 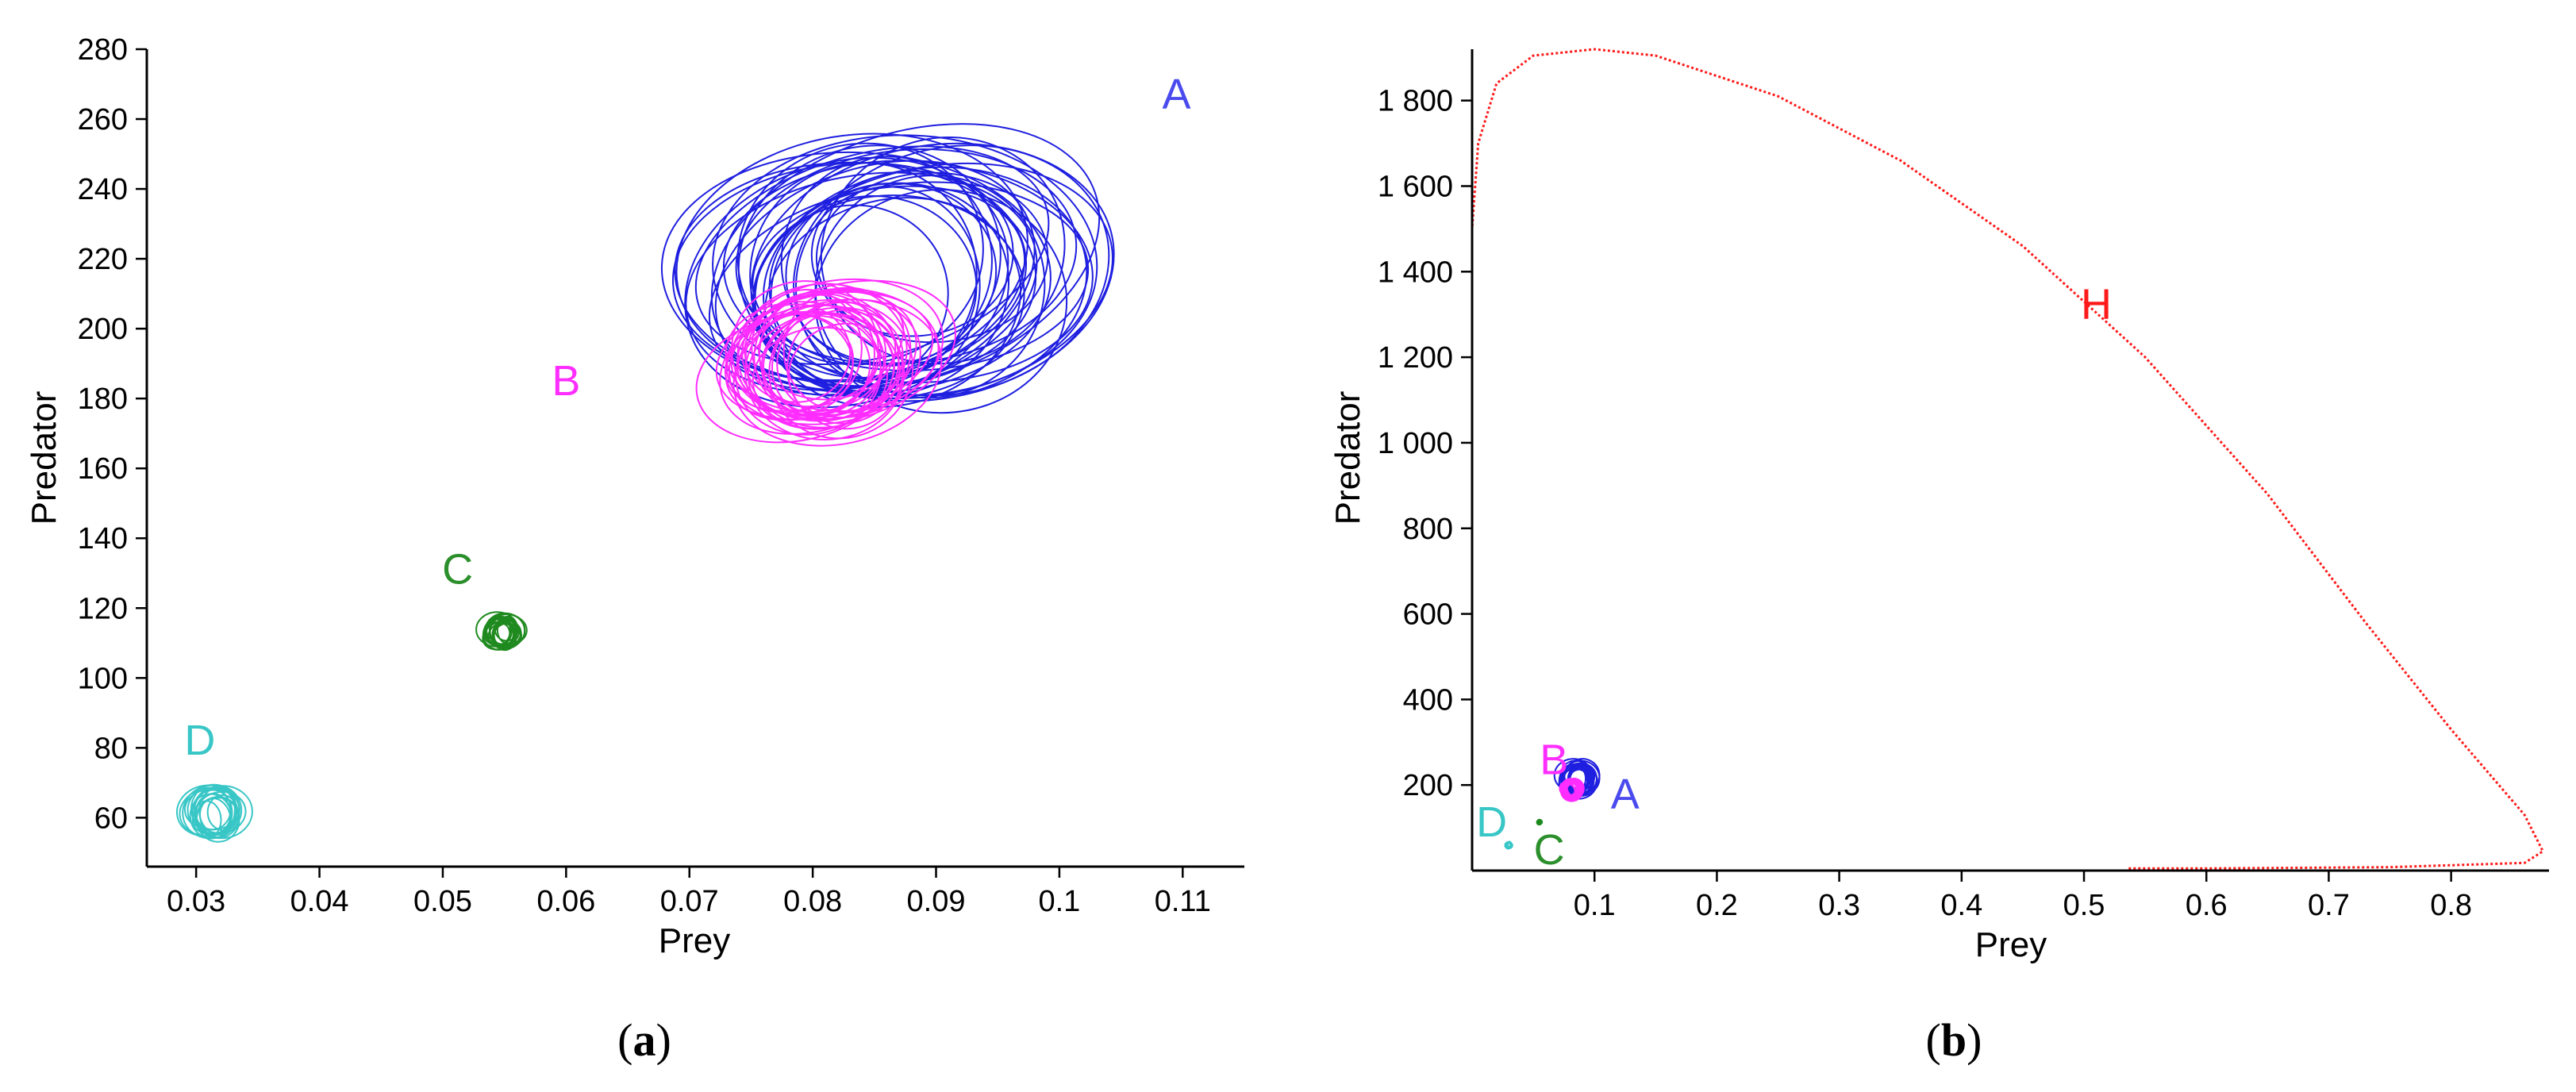 What do you see at coordinates (1183, 901) in the screenshot?
I see `panel-a-x-tick-label: 0.11` at bounding box center [1183, 901].